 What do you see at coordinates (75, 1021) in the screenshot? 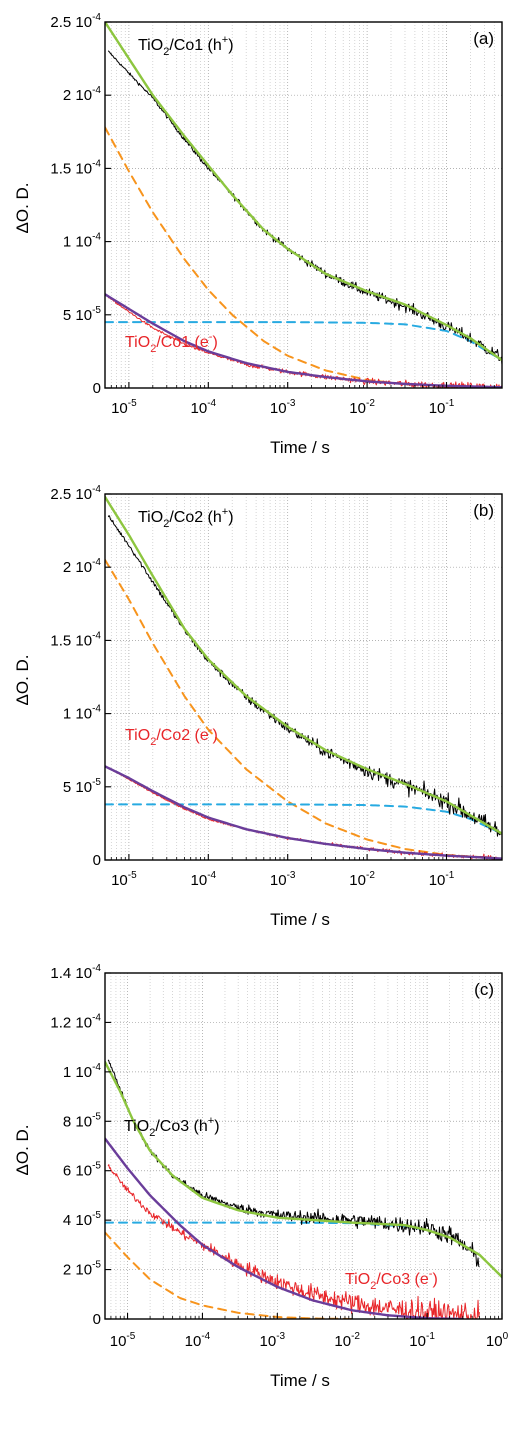
I see `y-tick-label: 1.2 10-4` at bounding box center [75, 1021].